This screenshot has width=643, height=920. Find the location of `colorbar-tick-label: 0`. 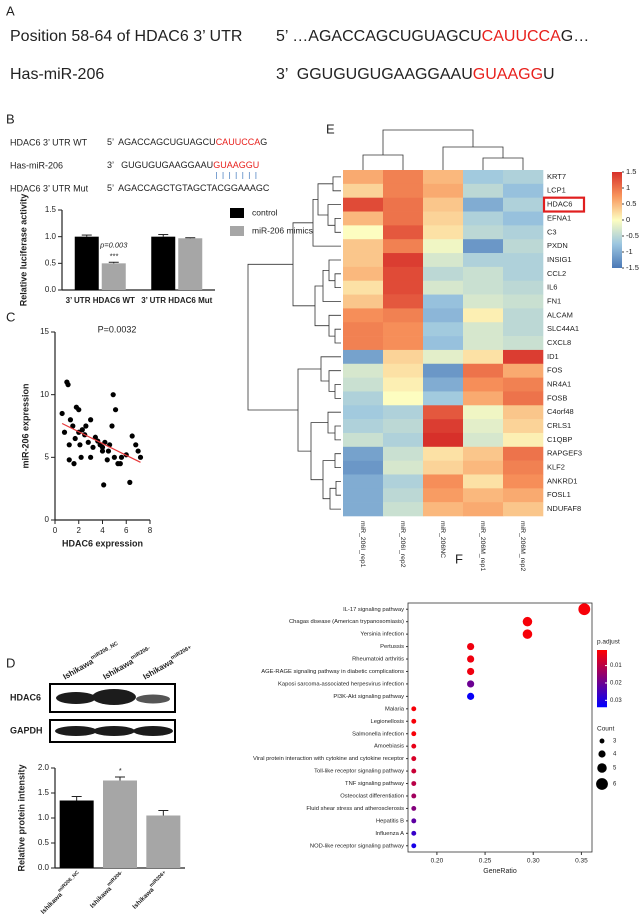

colorbar-tick-label: 0 is located at coordinates (628, 219).